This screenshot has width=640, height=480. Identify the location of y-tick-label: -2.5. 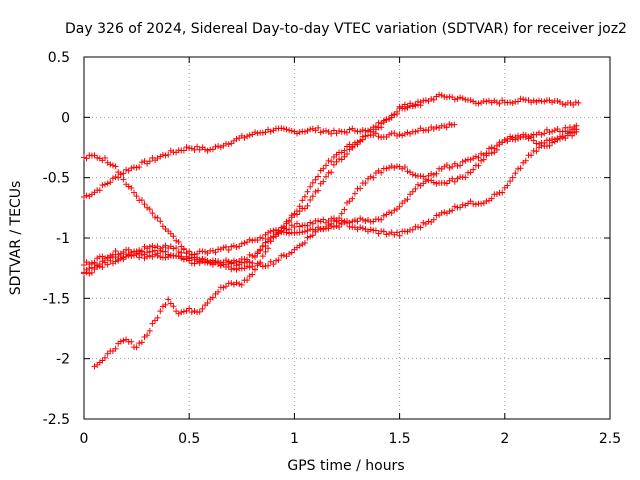
(56, 420).